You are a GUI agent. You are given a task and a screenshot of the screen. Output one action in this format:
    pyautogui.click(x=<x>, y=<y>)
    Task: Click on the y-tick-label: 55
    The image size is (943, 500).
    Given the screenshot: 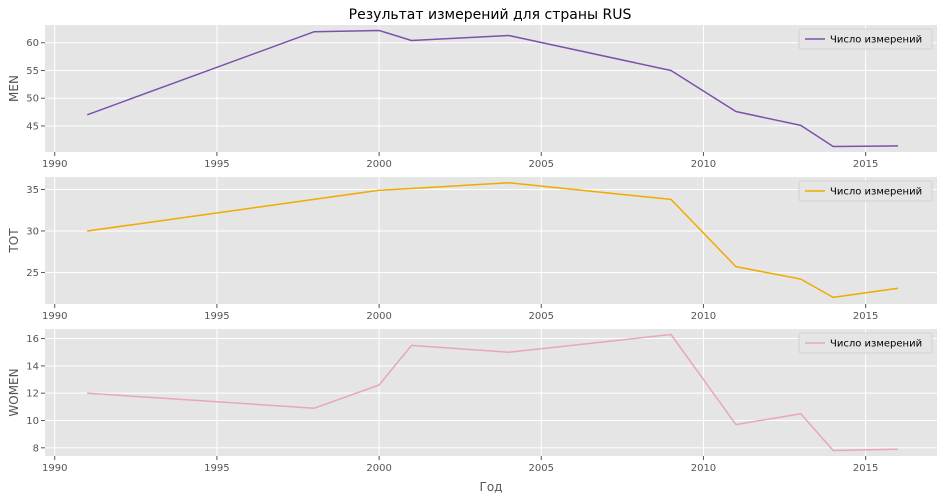 What is the action you would take?
    pyautogui.click(x=32, y=71)
    